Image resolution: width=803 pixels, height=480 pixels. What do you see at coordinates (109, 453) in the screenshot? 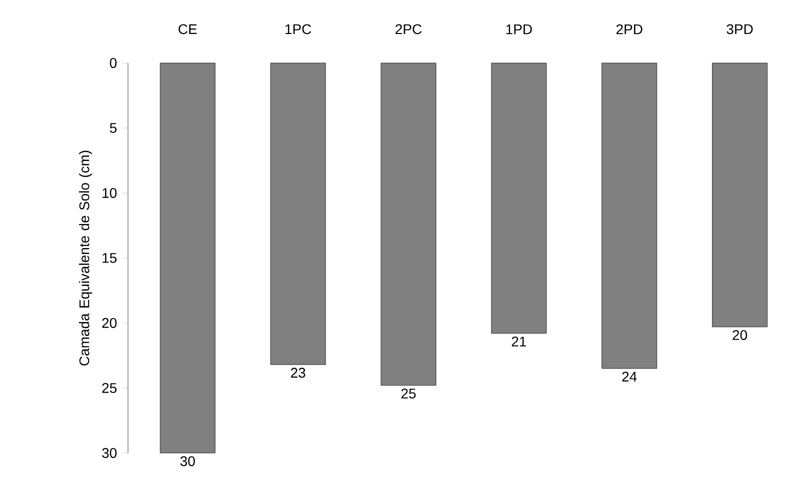
I see `y-tick-label: 30` at bounding box center [109, 453].